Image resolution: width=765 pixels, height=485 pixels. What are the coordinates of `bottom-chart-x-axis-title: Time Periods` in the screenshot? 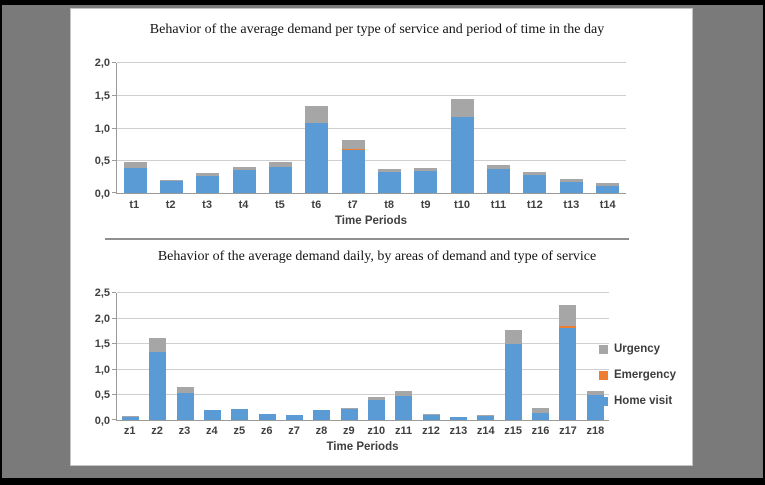 It's located at (362, 447).